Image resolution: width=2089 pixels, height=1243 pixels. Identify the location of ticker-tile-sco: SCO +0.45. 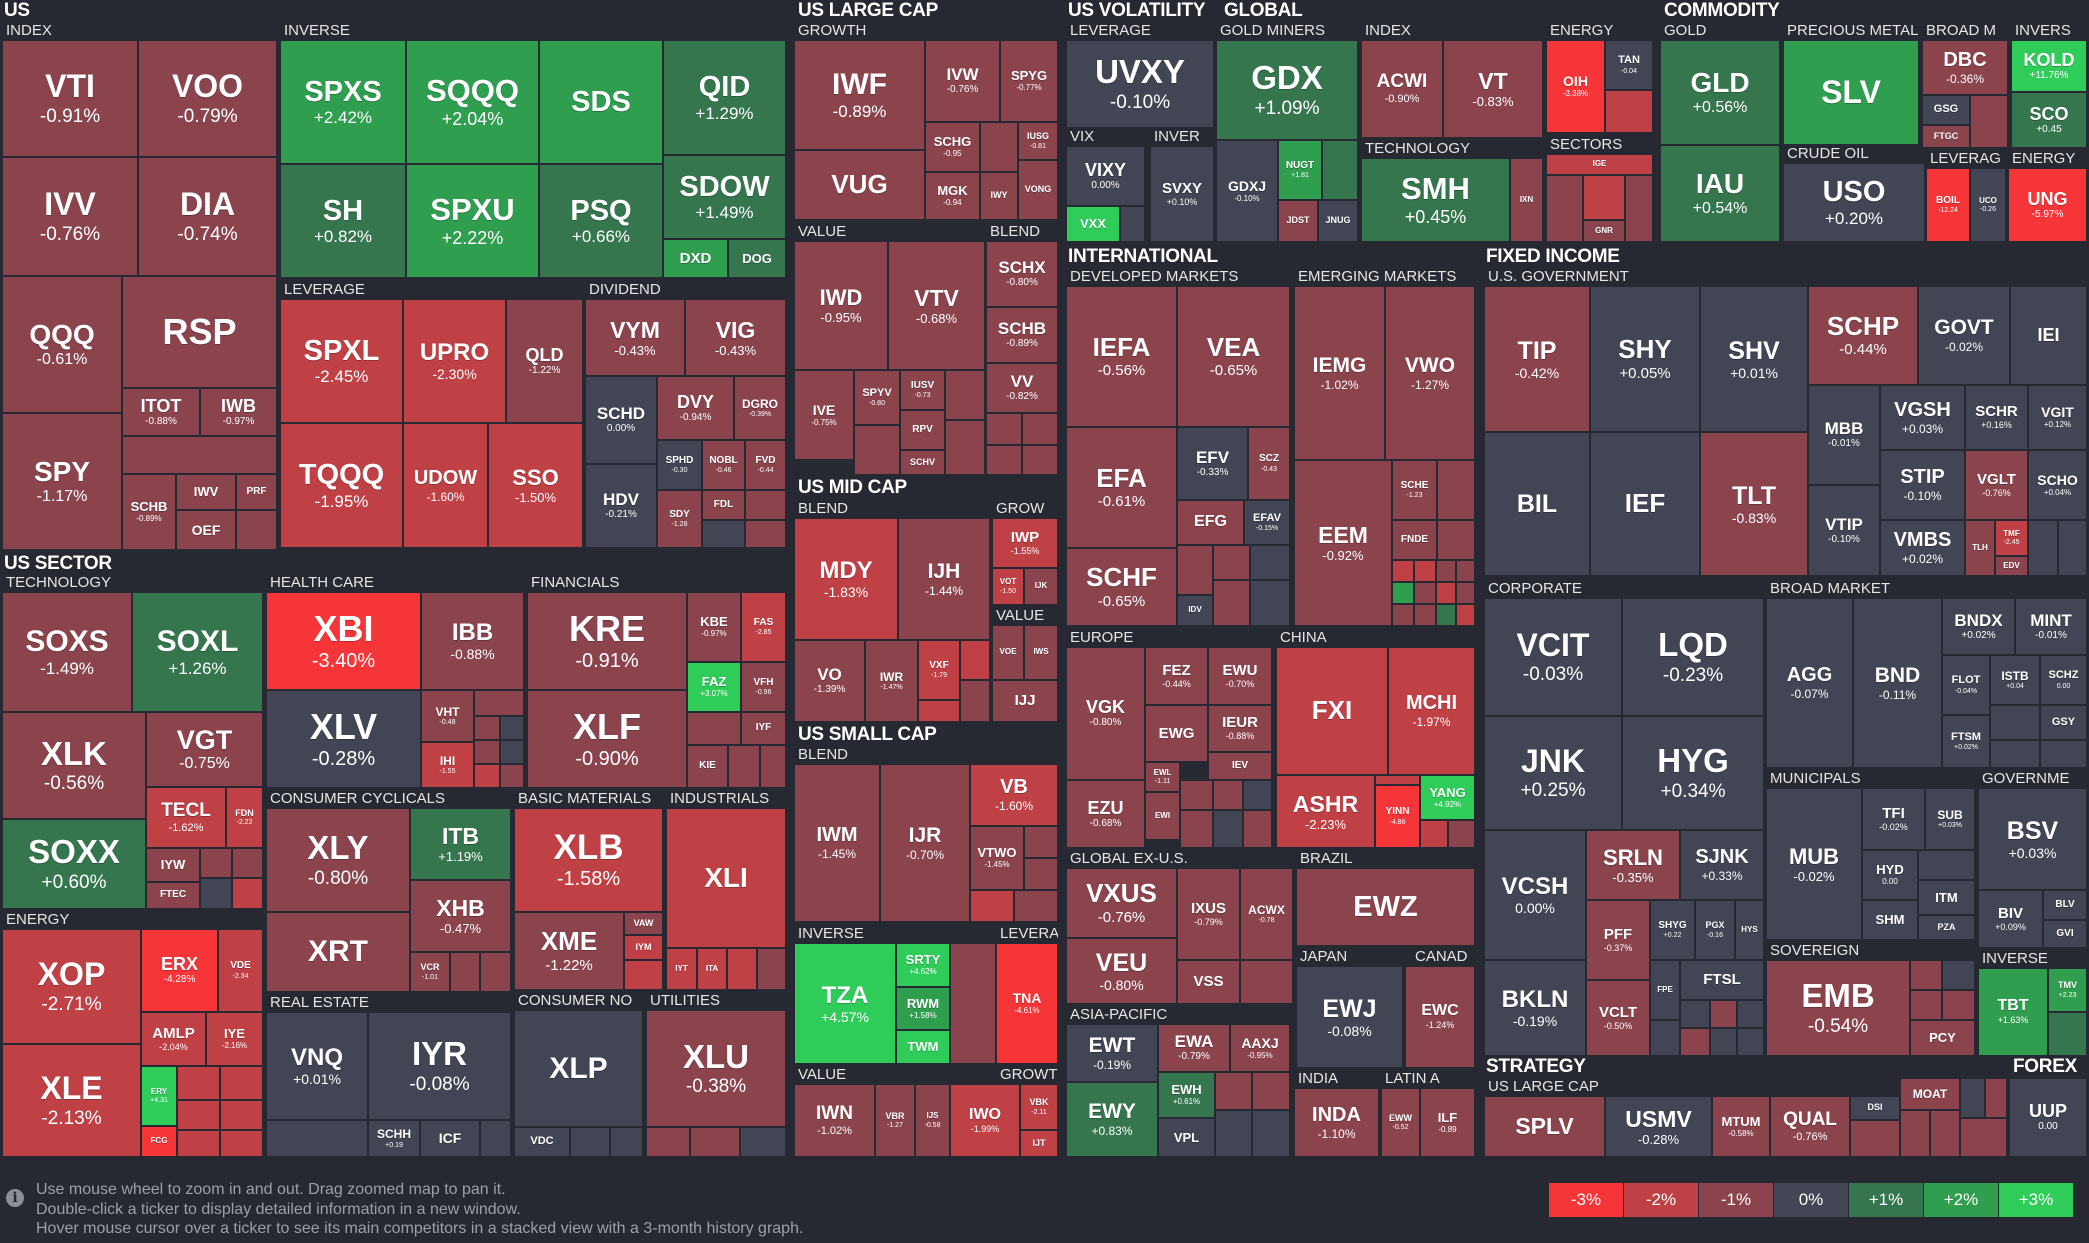
(2049, 120).